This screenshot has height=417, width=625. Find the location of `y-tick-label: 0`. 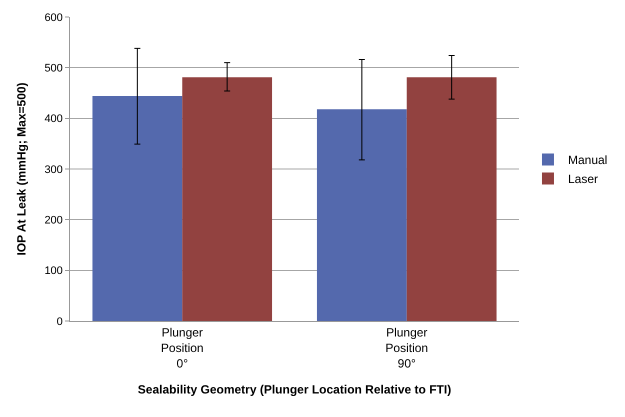

y-tick-label: 0 is located at coordinates (59, 322).